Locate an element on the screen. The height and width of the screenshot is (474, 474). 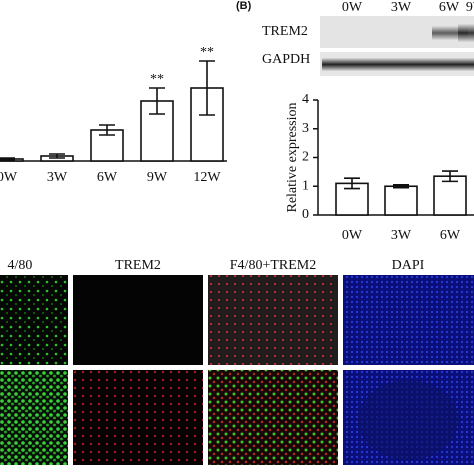
x-tick-label: 12W is located at coordinates (207, 177).